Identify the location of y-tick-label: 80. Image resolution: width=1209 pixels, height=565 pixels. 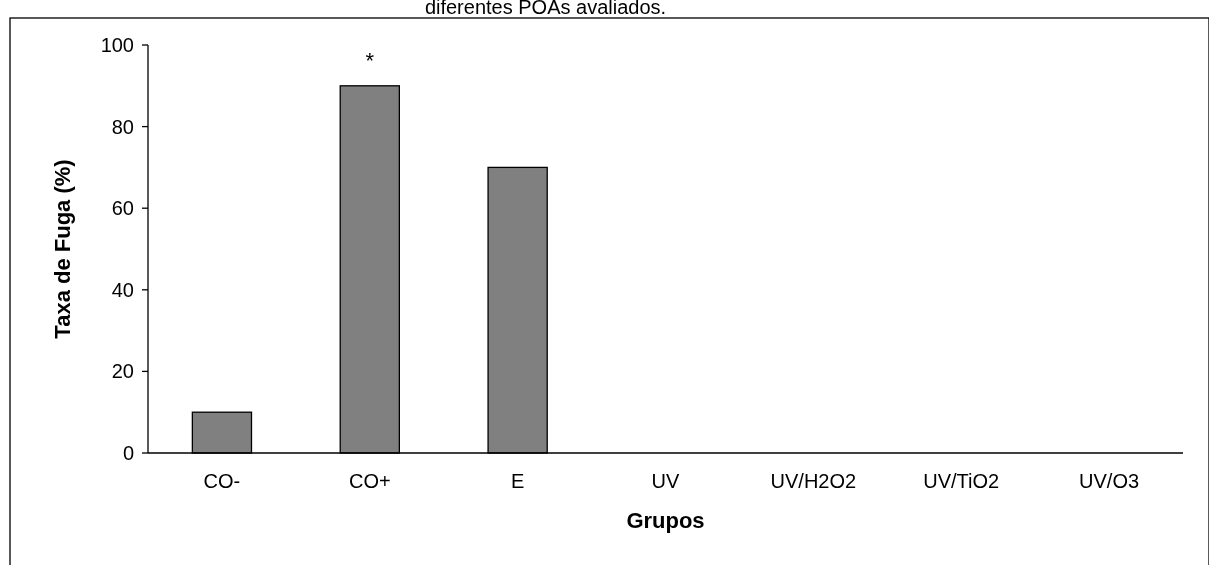
(122, 126).